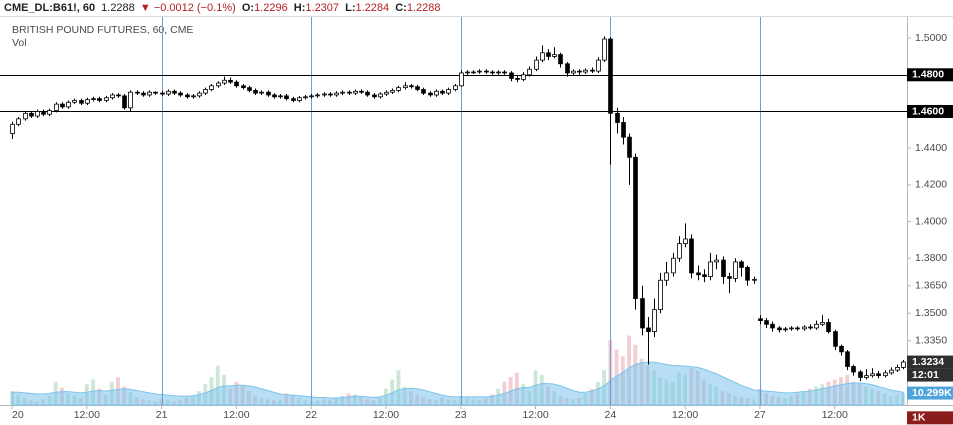 The width and height of the screenshot is (953, 425). I want to click on x-tick-label: 22, so click(311, 415).